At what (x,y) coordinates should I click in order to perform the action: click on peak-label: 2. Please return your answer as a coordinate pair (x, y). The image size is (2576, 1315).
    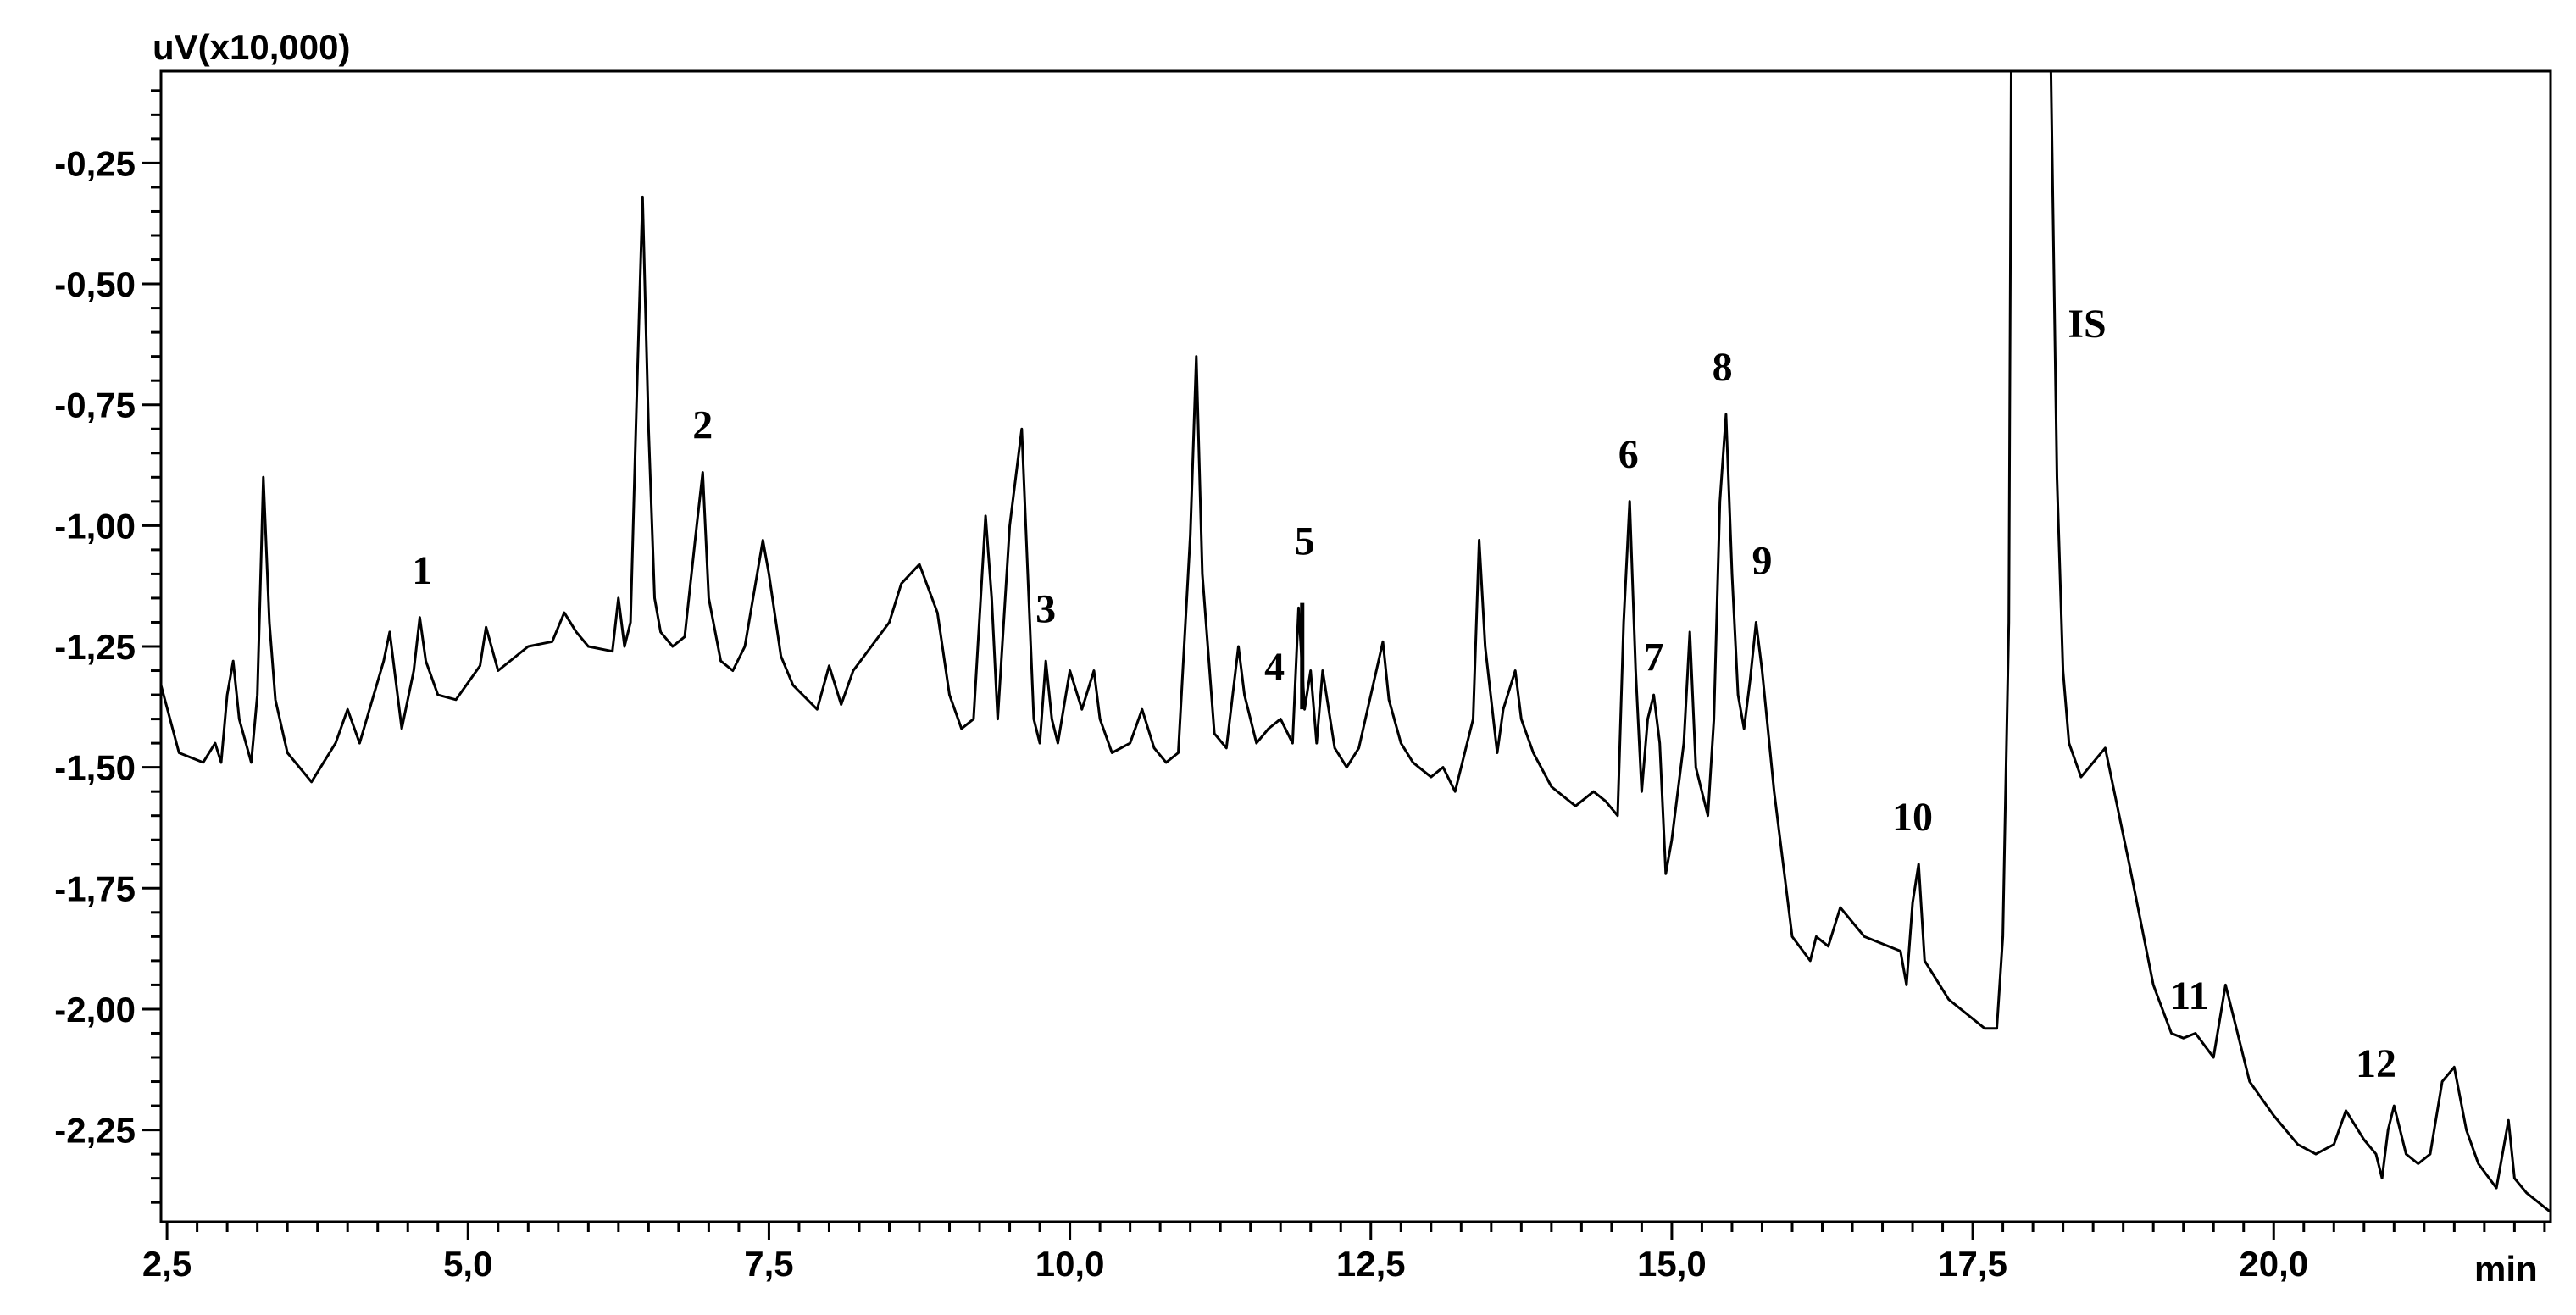
    Looking at the image, I should click on (702, 425).